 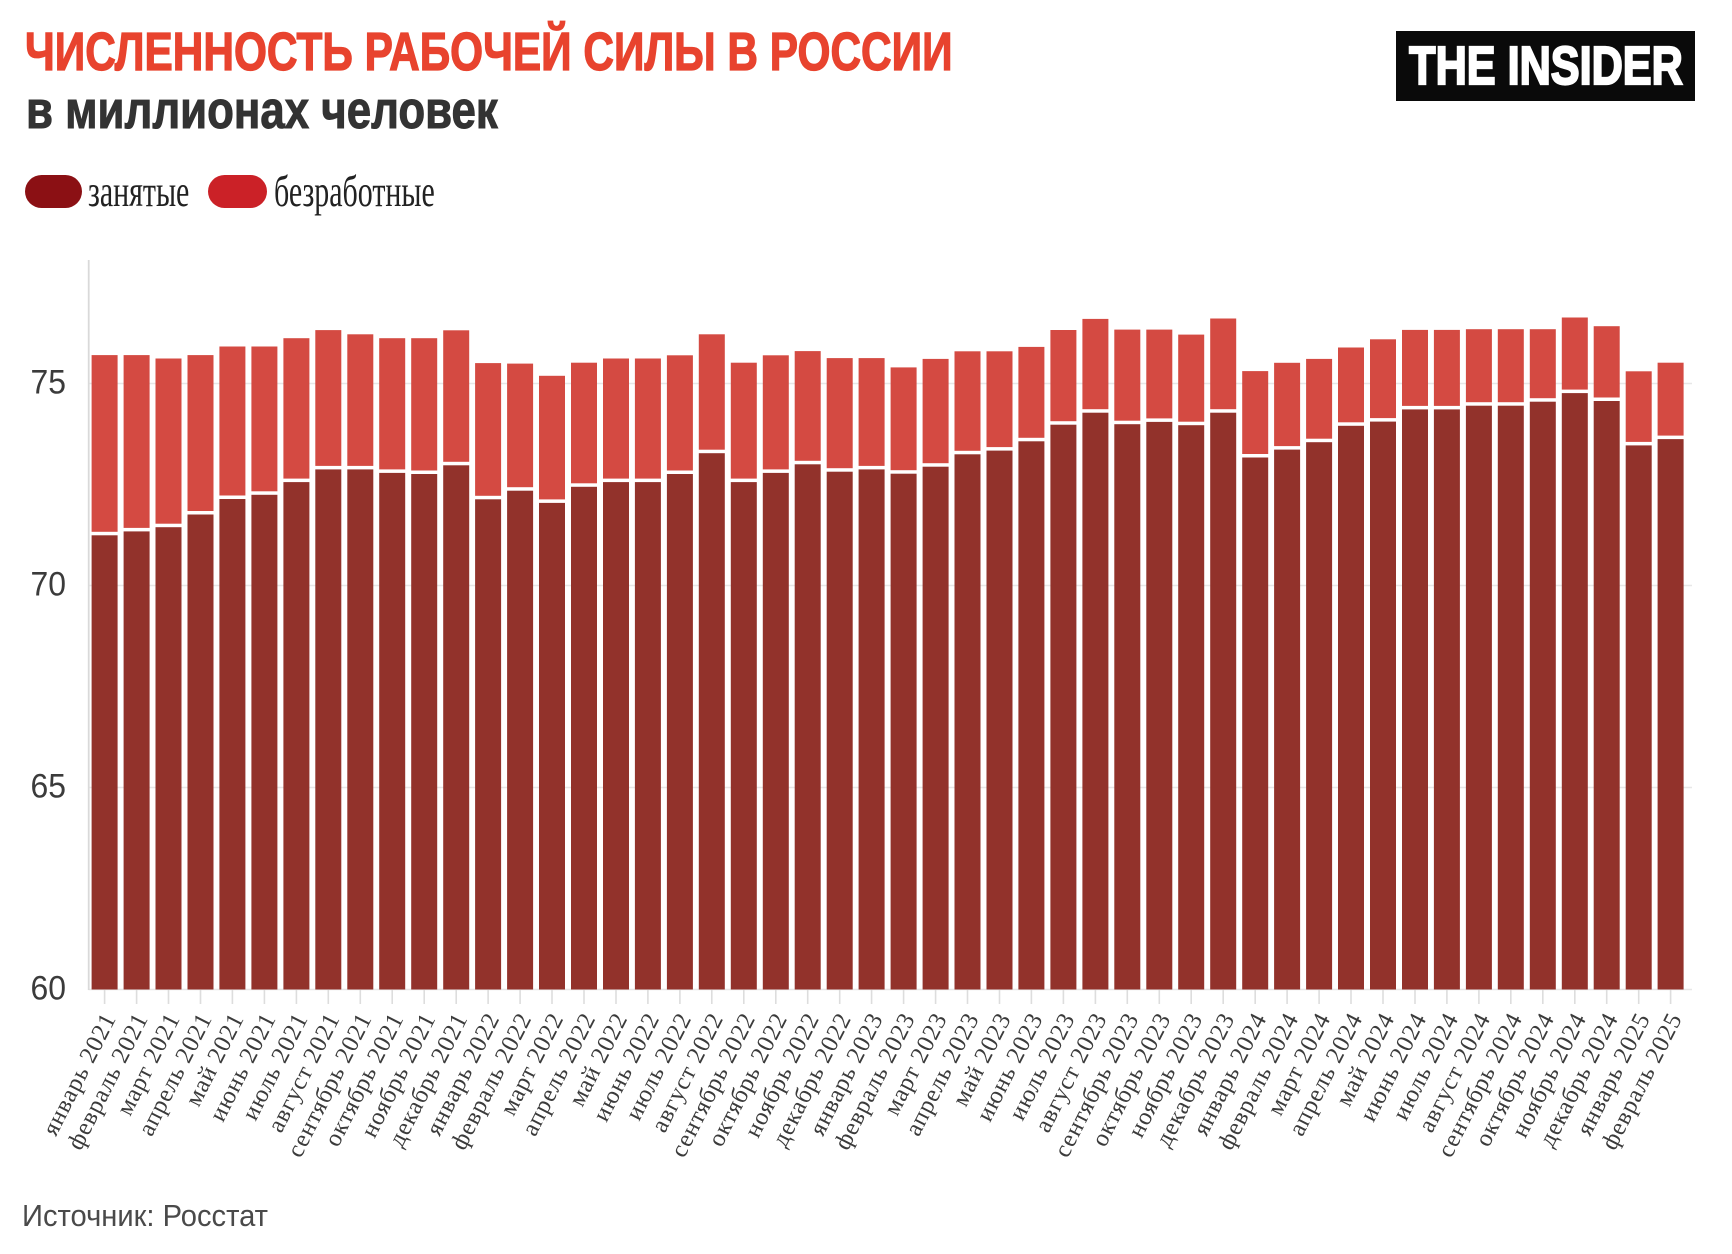 What do you see at coordinates (49, 382) in the screenshot?
I see `svg-text: 75` at bounding box center [49, 382].